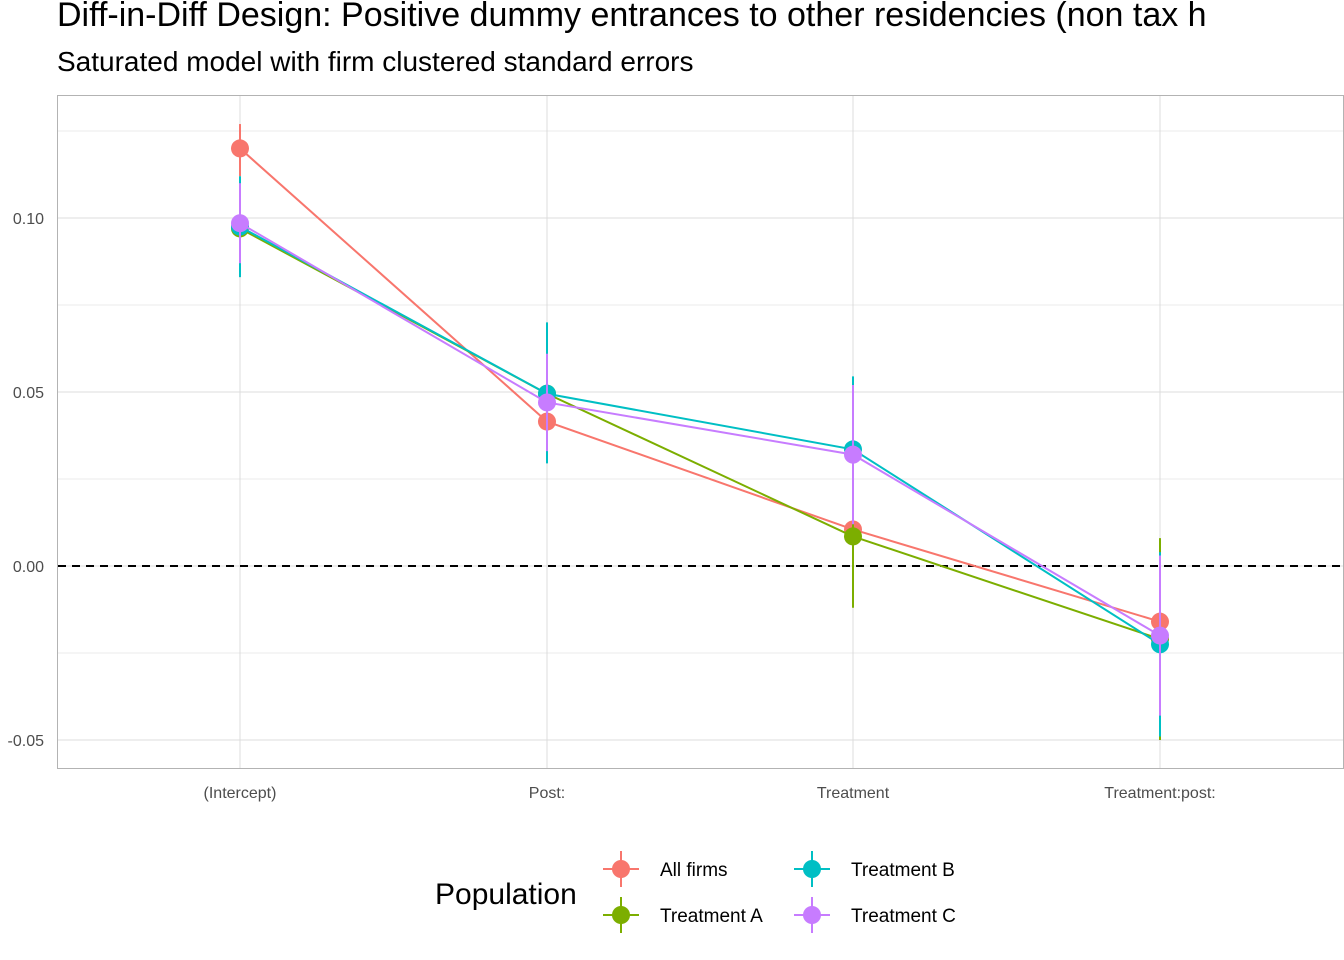 The height and width of the screenshot is (960, 1344). Describe the element at coordinates (903, 916) in the screenshot. I see `legend-label: Treatment C` at that location.